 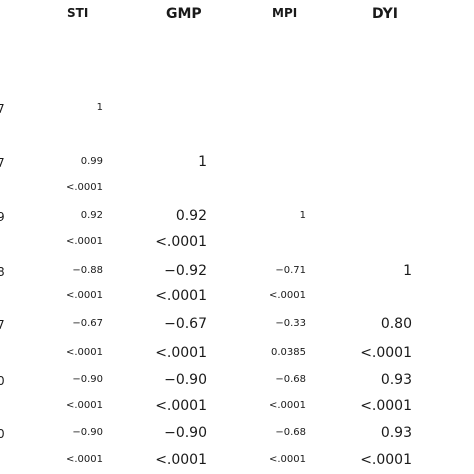 I want to click on column-header-dyi: DYI, so click(x=385, y=14).